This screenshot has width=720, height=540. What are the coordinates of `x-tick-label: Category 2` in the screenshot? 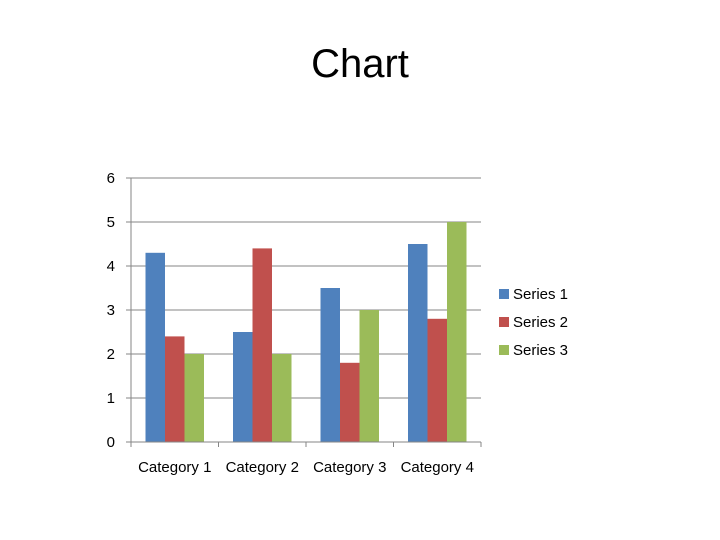 It's located at (262, 467).